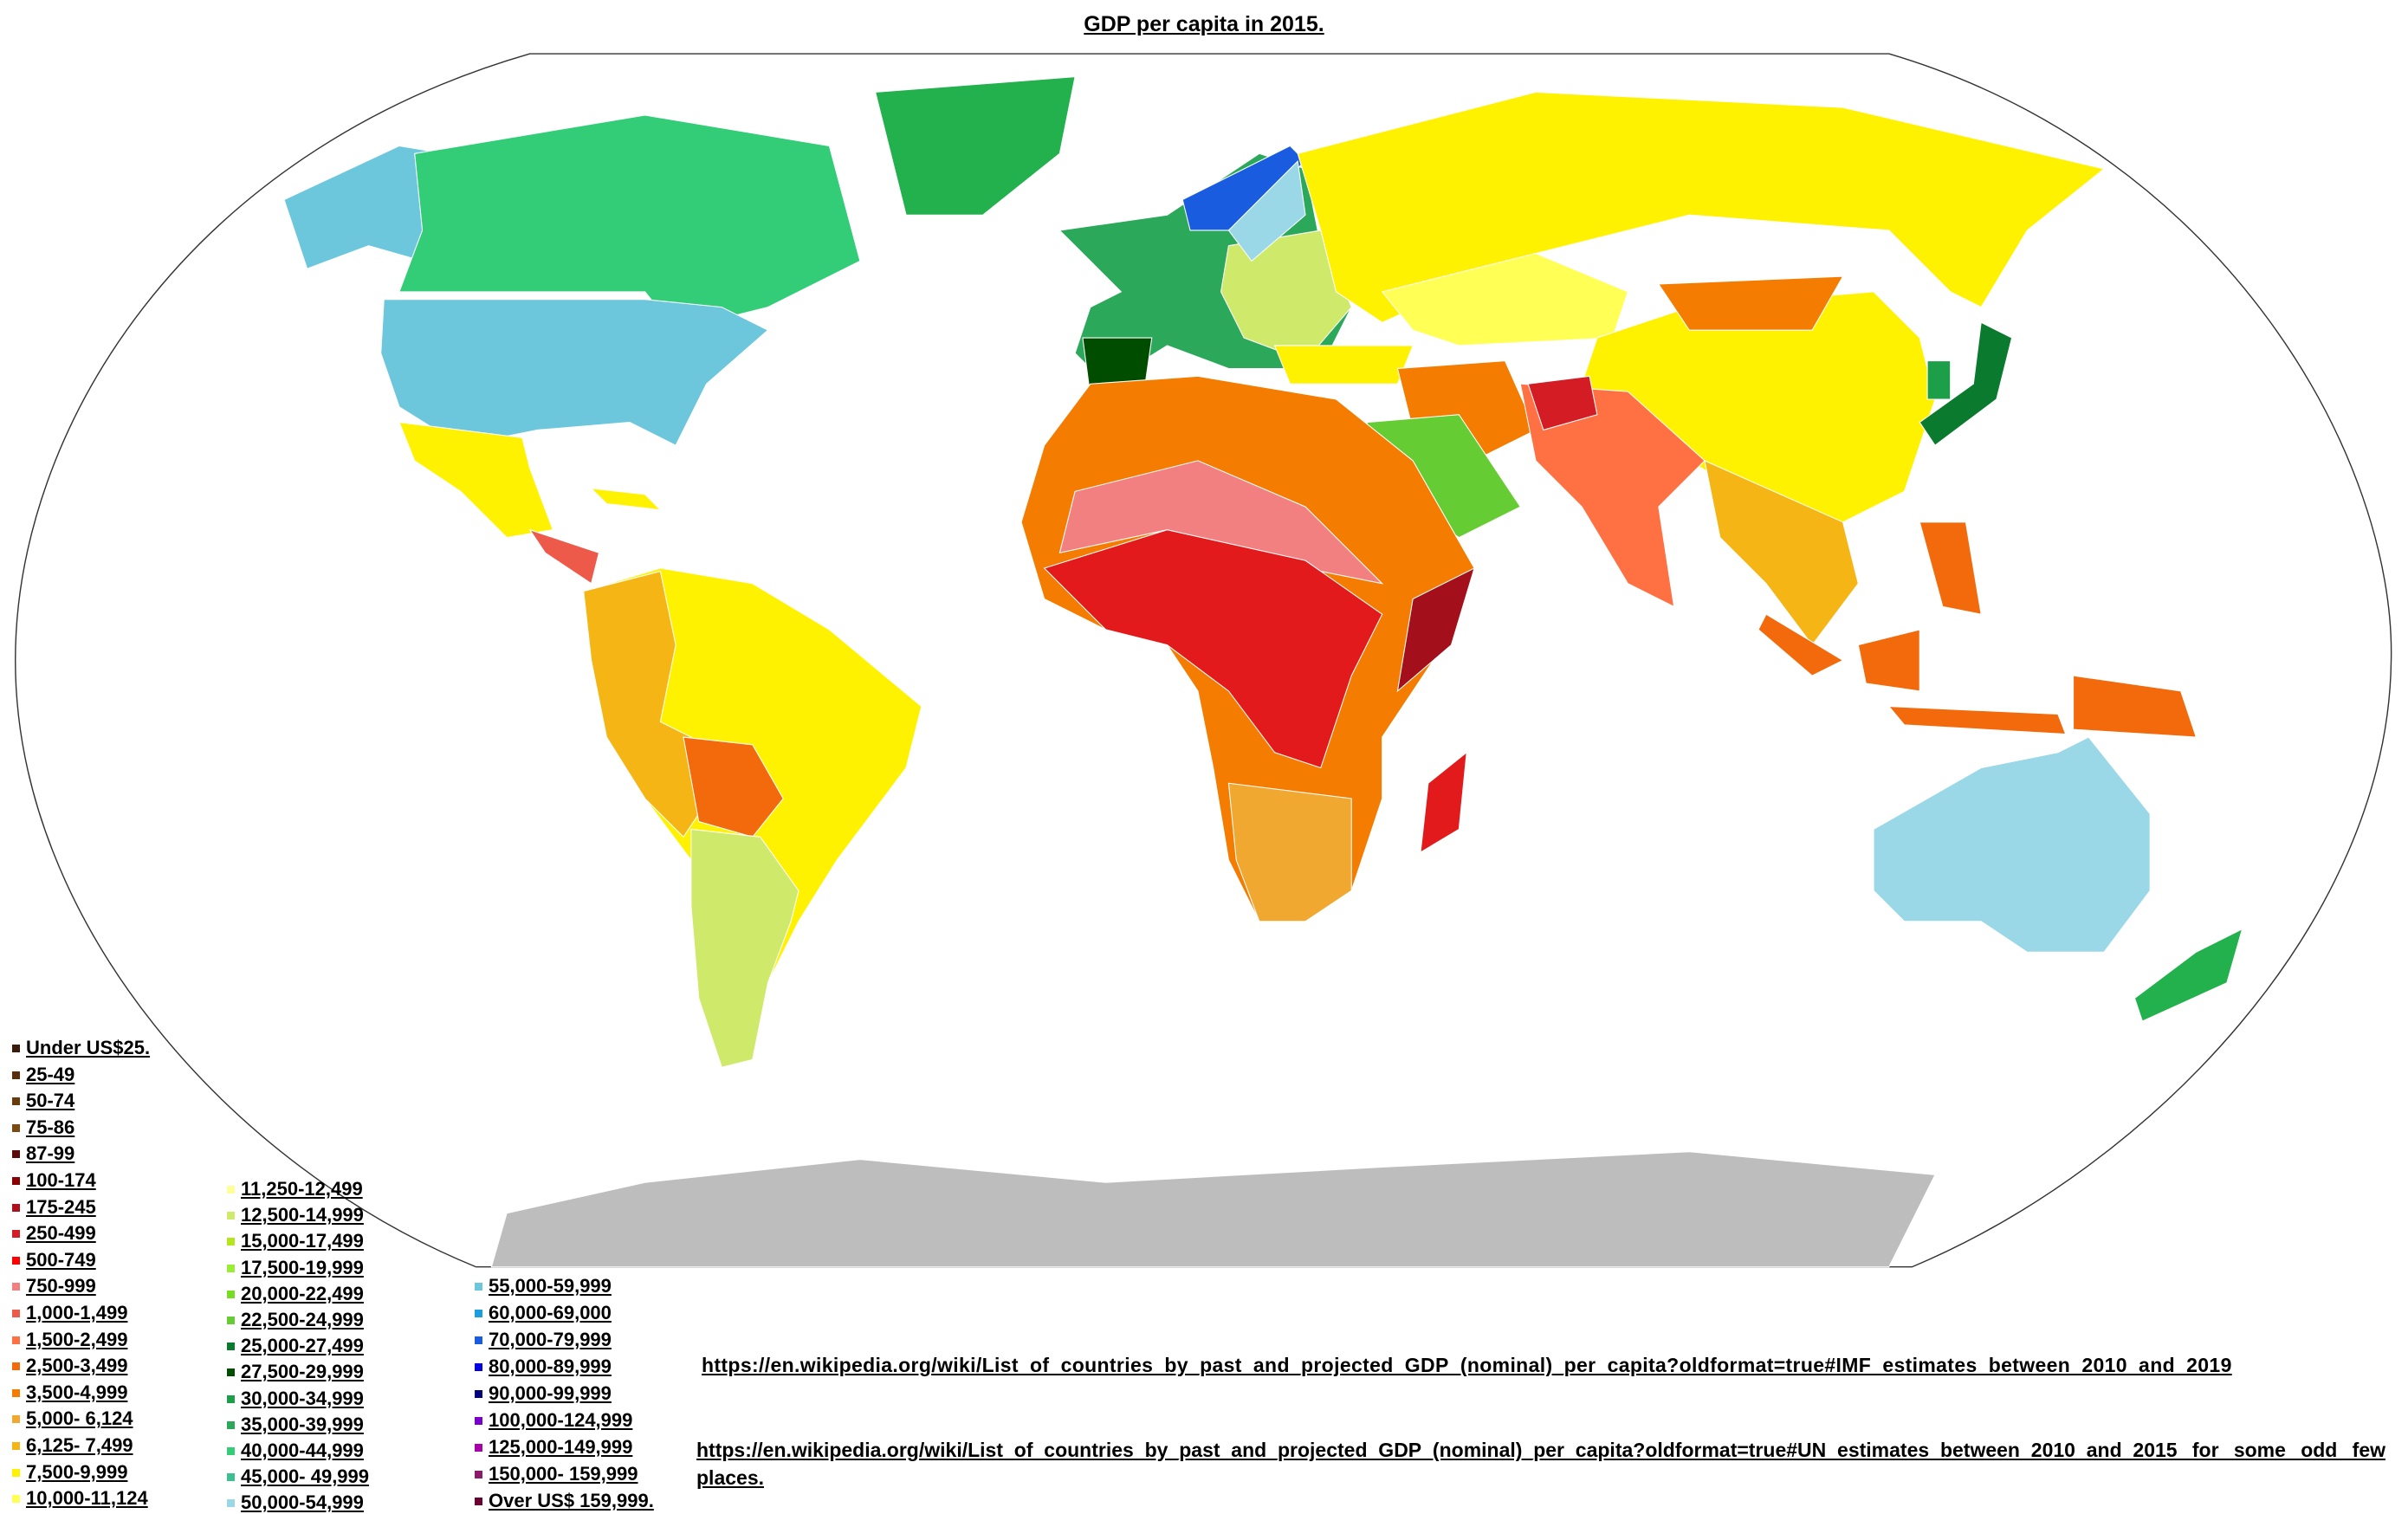 The height and width of the screenshot is (1514, 2408). I want to click on legend-label: 70,000-79,999, so click(550, 1339).